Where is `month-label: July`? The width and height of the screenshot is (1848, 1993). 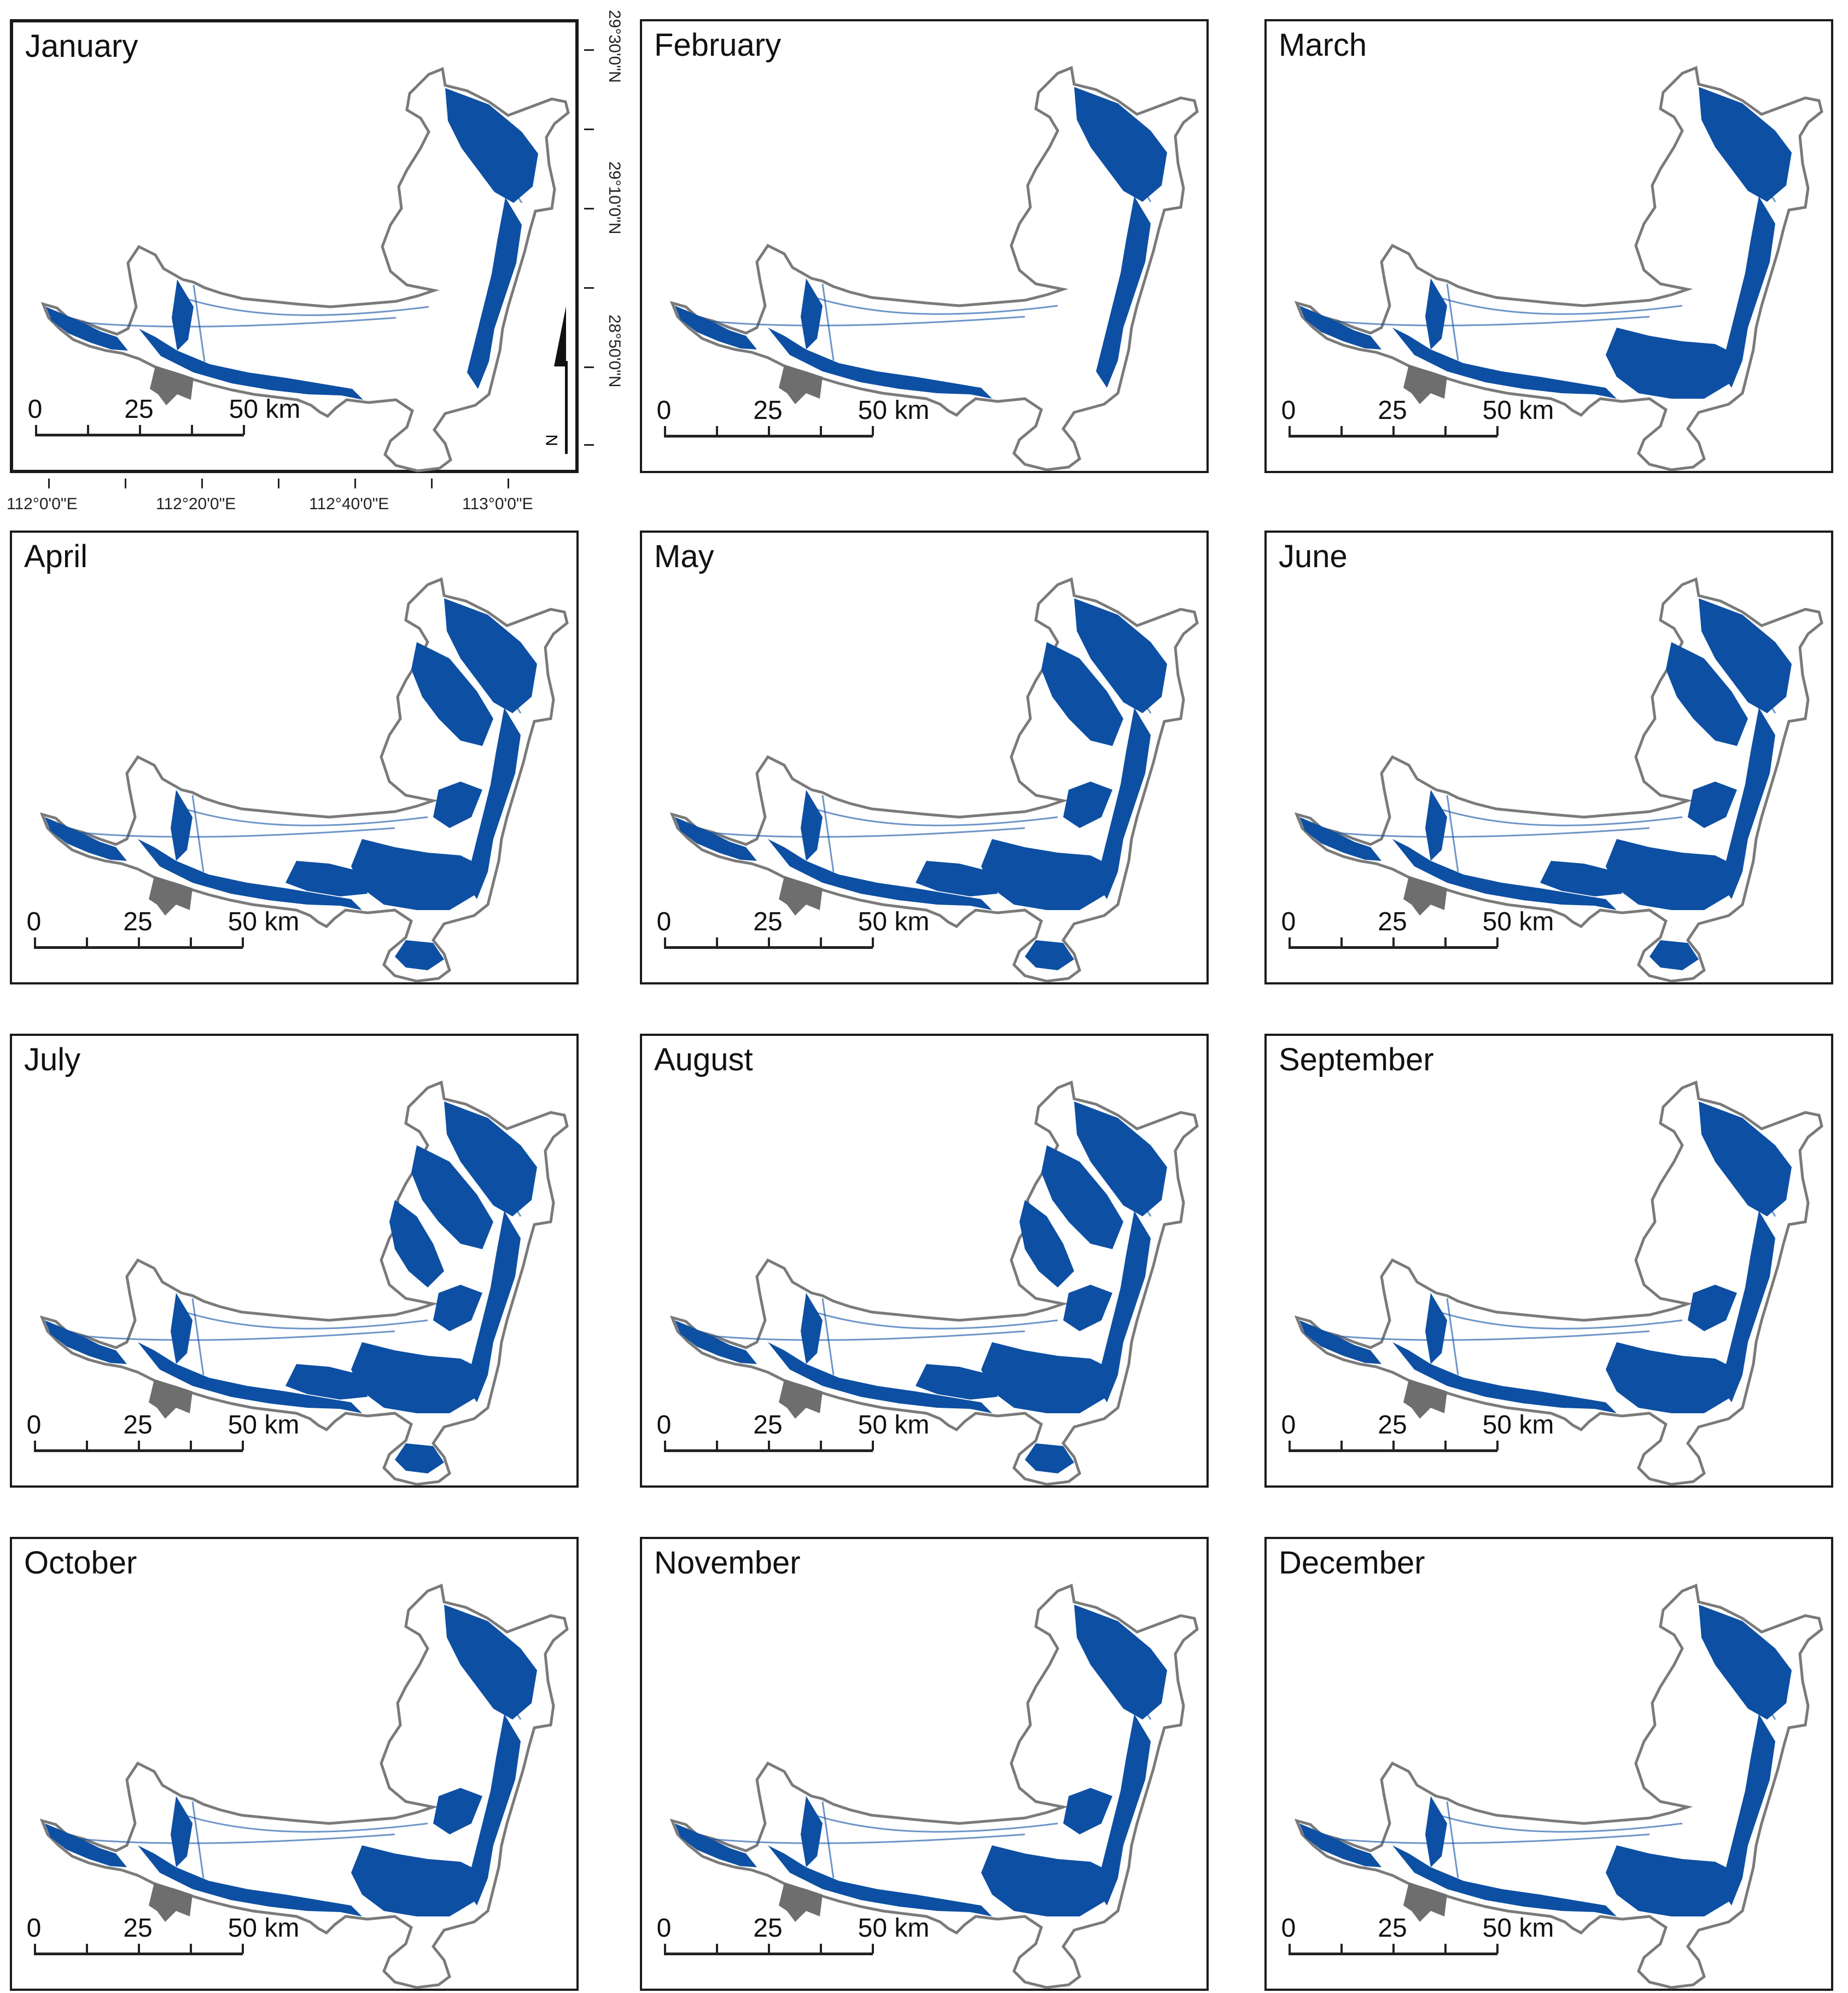 month-label: July is located at coordinates (52, 1059).